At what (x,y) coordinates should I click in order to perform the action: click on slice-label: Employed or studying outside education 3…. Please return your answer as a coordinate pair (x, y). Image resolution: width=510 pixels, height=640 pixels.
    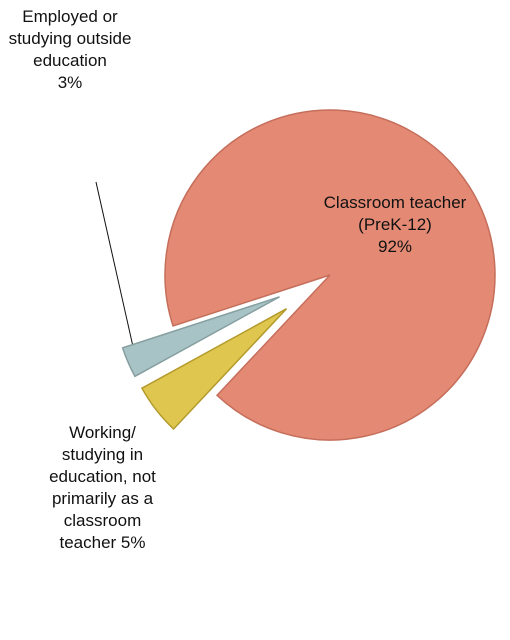
    Looking at the image, I should click on (70, 50).